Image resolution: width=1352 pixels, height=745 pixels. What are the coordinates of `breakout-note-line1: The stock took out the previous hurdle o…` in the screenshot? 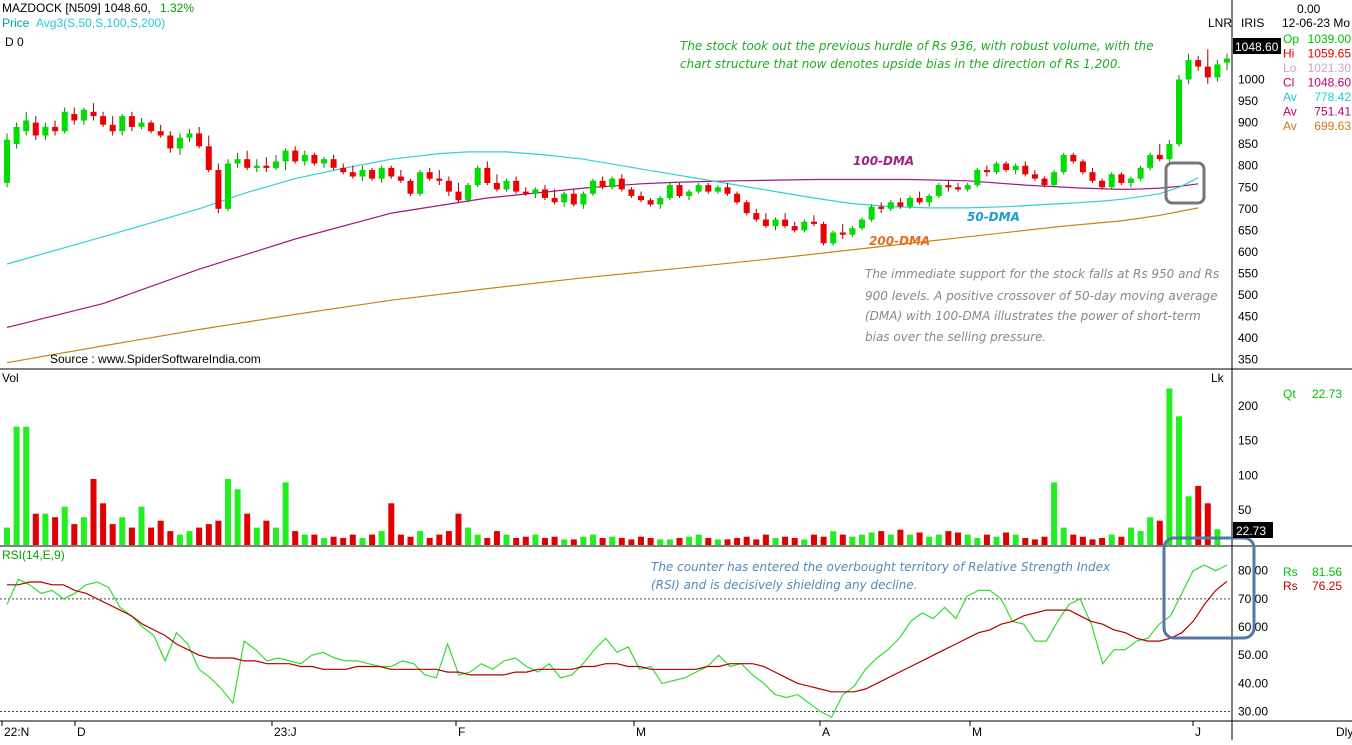 It's located at (917, 46).